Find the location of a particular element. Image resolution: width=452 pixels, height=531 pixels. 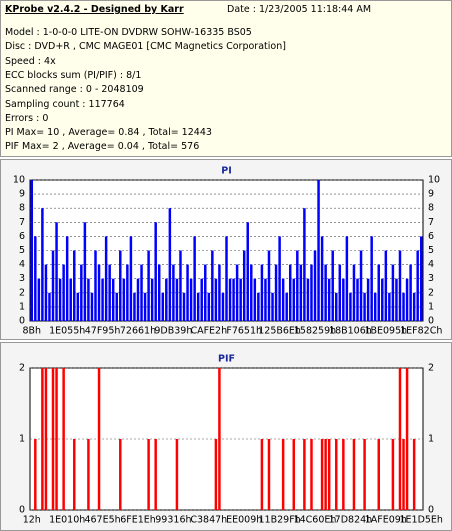

y2-tick-label: 6 is located at coordinates (431, 236).